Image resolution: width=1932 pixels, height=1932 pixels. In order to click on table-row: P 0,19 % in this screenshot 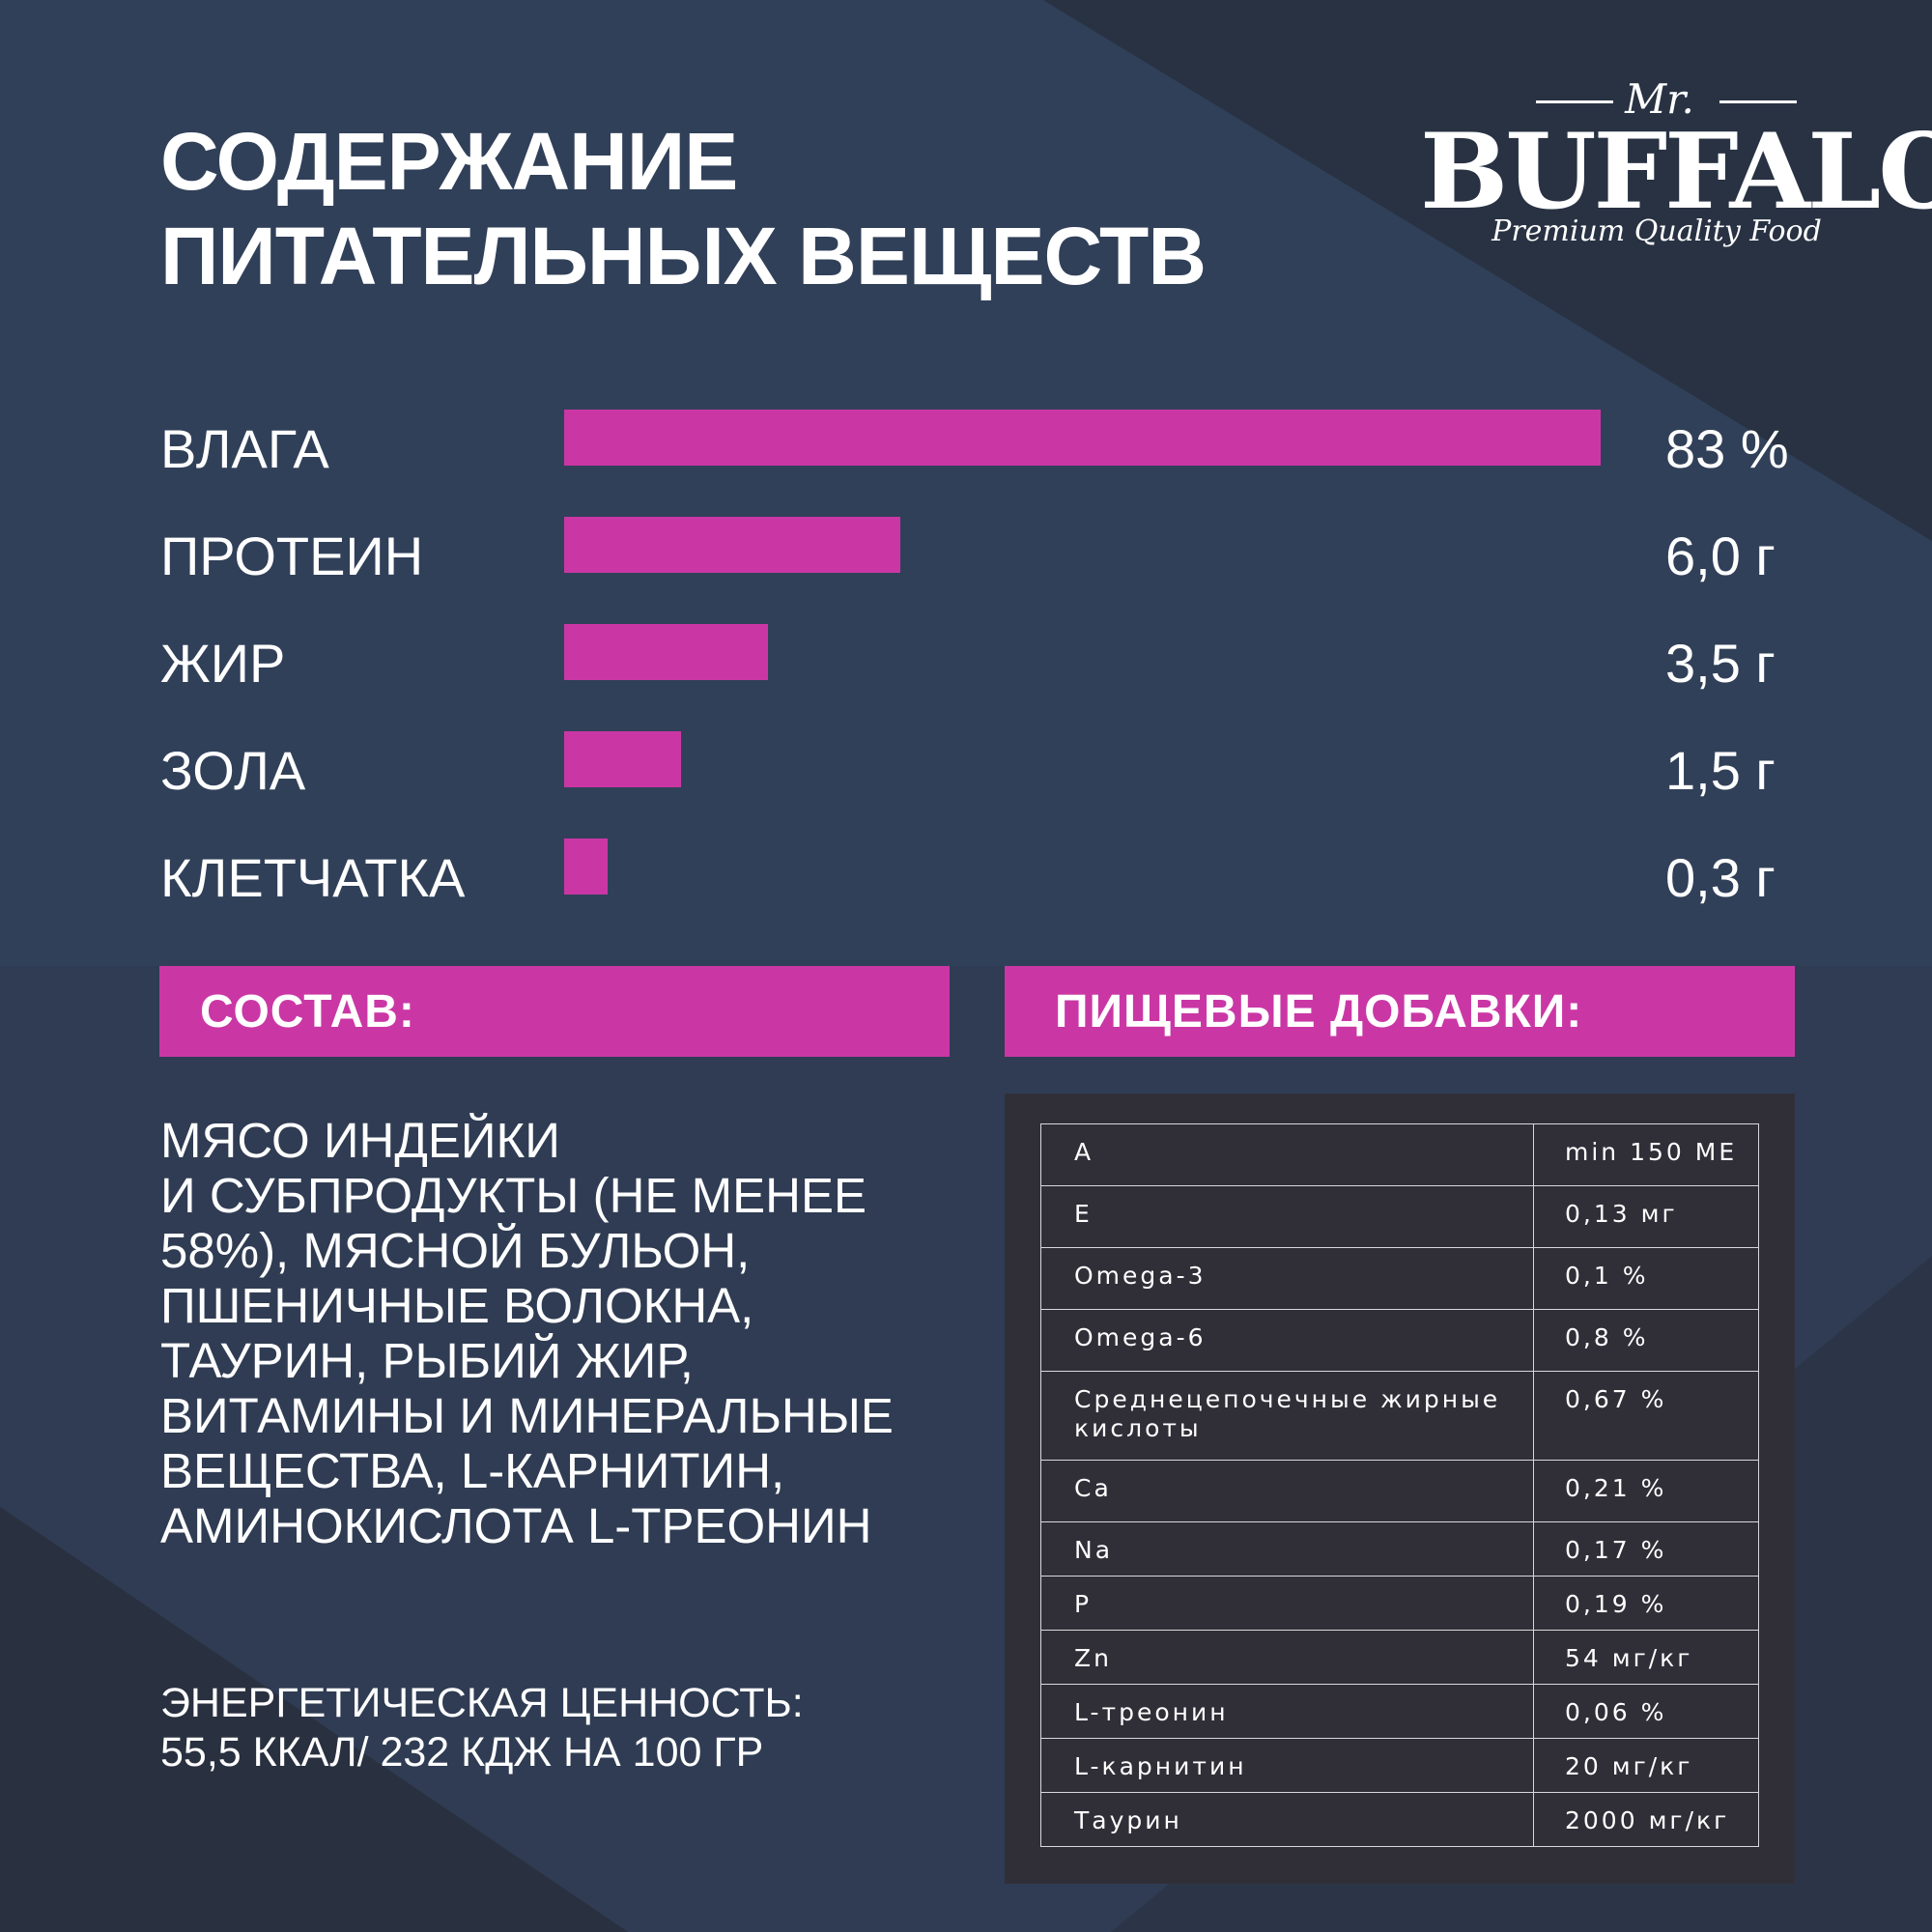, I will do `click(1399, 1603)`.